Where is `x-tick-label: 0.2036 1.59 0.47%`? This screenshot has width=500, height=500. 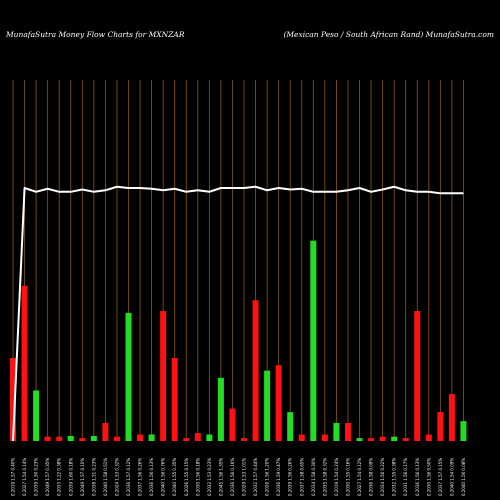 x-tick-label: 0.2036 1.59 0.47% is located at coordinates (278, 477).